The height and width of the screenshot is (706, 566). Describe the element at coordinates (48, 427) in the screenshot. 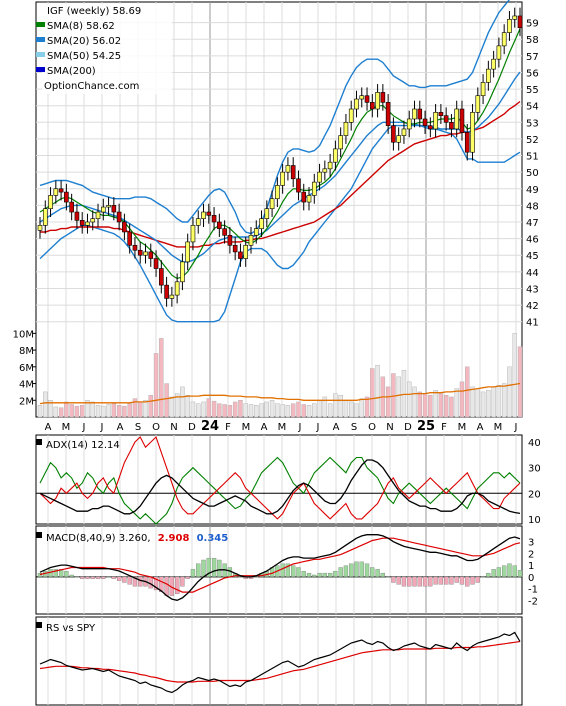

I see `x-tick-label: A` at that location.